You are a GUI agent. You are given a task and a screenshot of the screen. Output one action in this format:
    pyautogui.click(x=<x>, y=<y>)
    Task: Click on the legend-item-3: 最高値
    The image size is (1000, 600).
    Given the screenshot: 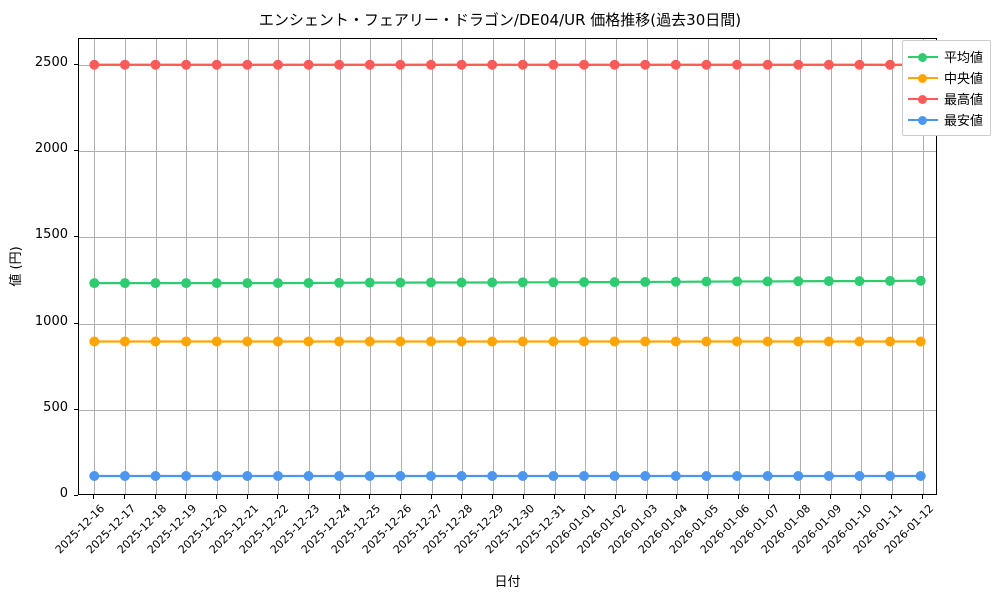 What is the action you would take?
    pyautogui.click(x=945, y=98)
    